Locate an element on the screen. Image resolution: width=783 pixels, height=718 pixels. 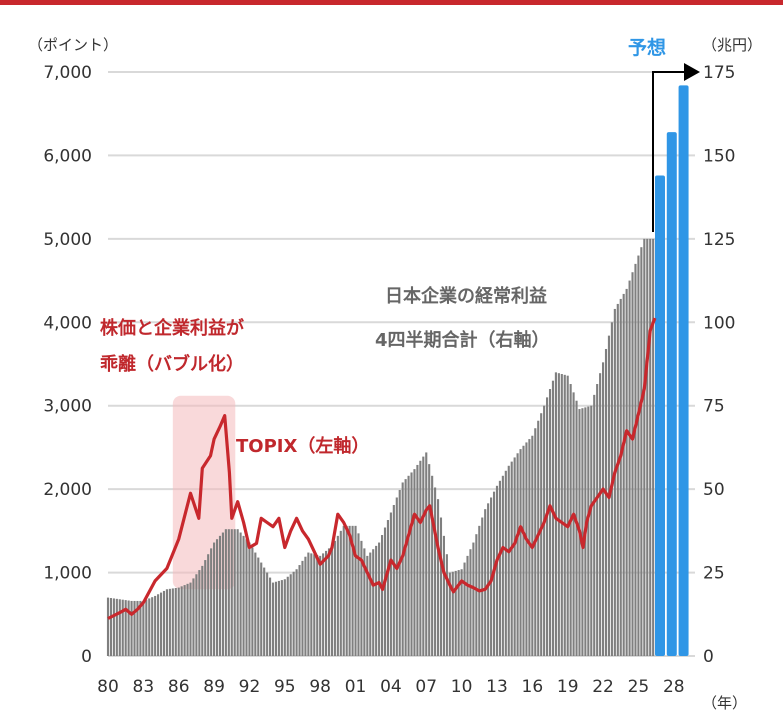
x-tick-label: 80 is located at coordinates (108, 687).